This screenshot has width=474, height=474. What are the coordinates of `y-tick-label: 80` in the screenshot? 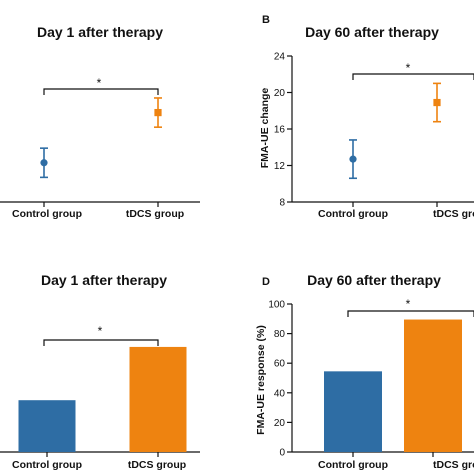 It's located at (280, 334).